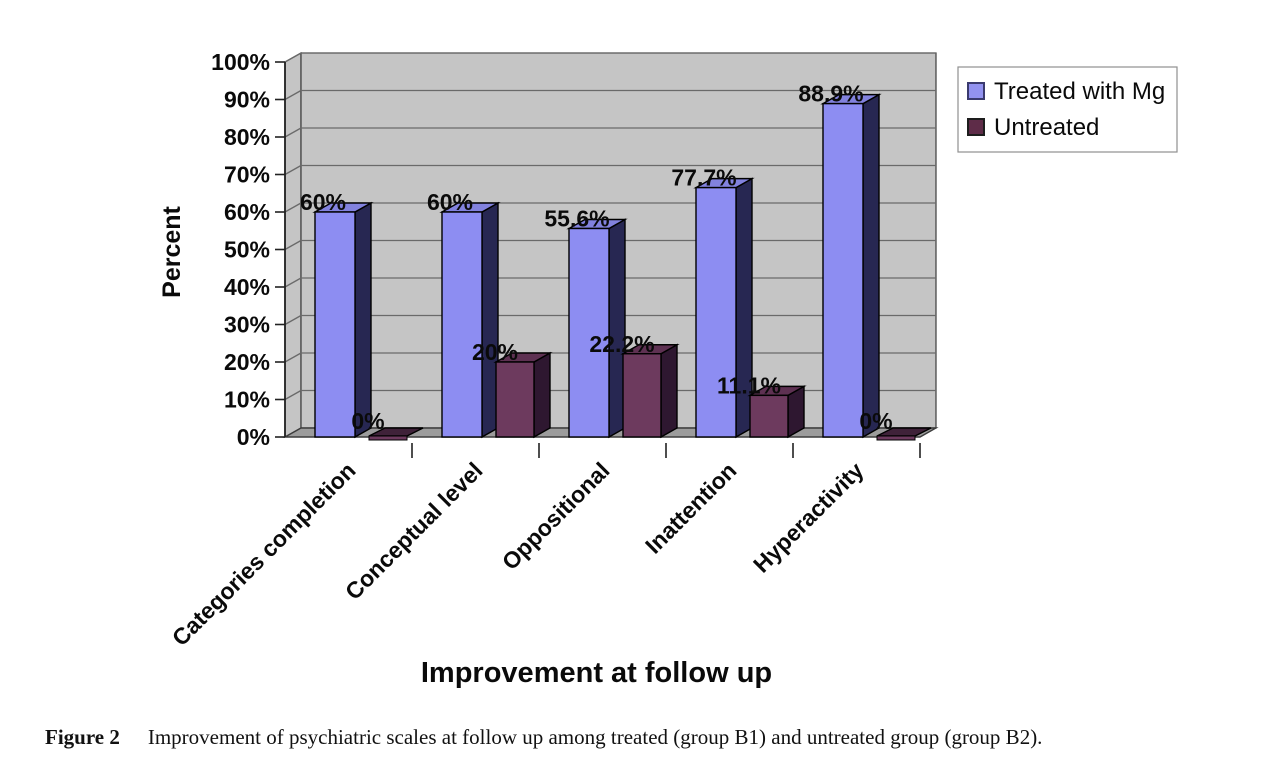  Describe the element at coordinates (749, 385) in the screenshot. I see `bar-value-label: 11.1%` at that location.